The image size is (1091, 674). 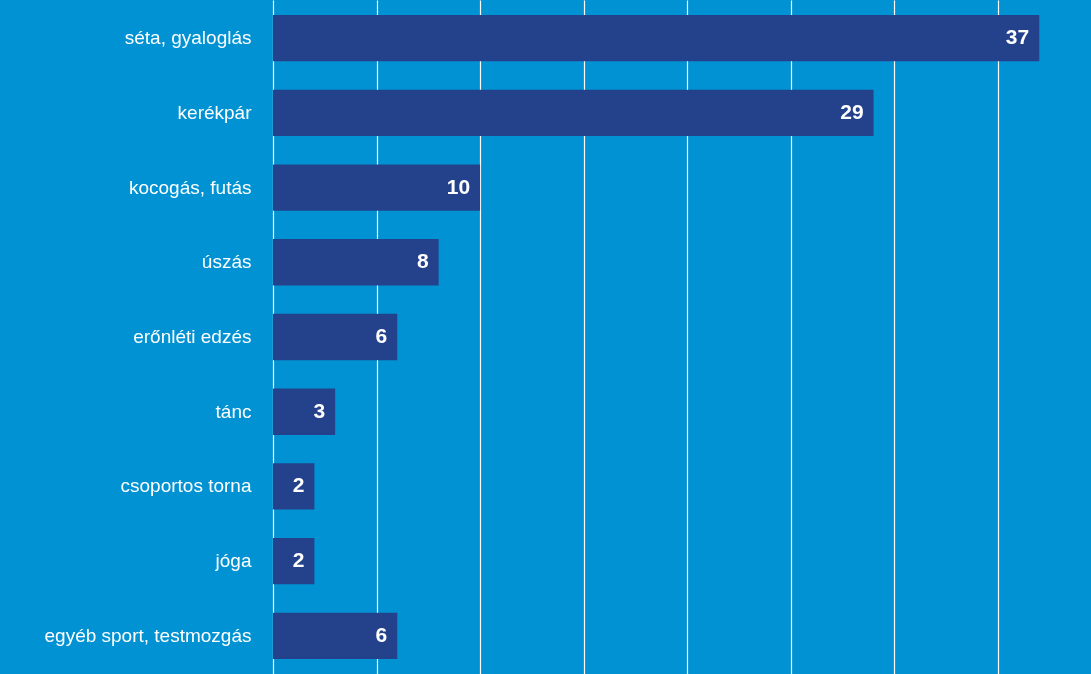 What do you see at coordinates (852, 111) in the screenshot?
I see `data-label: 29` at bounding box center [852, 111].